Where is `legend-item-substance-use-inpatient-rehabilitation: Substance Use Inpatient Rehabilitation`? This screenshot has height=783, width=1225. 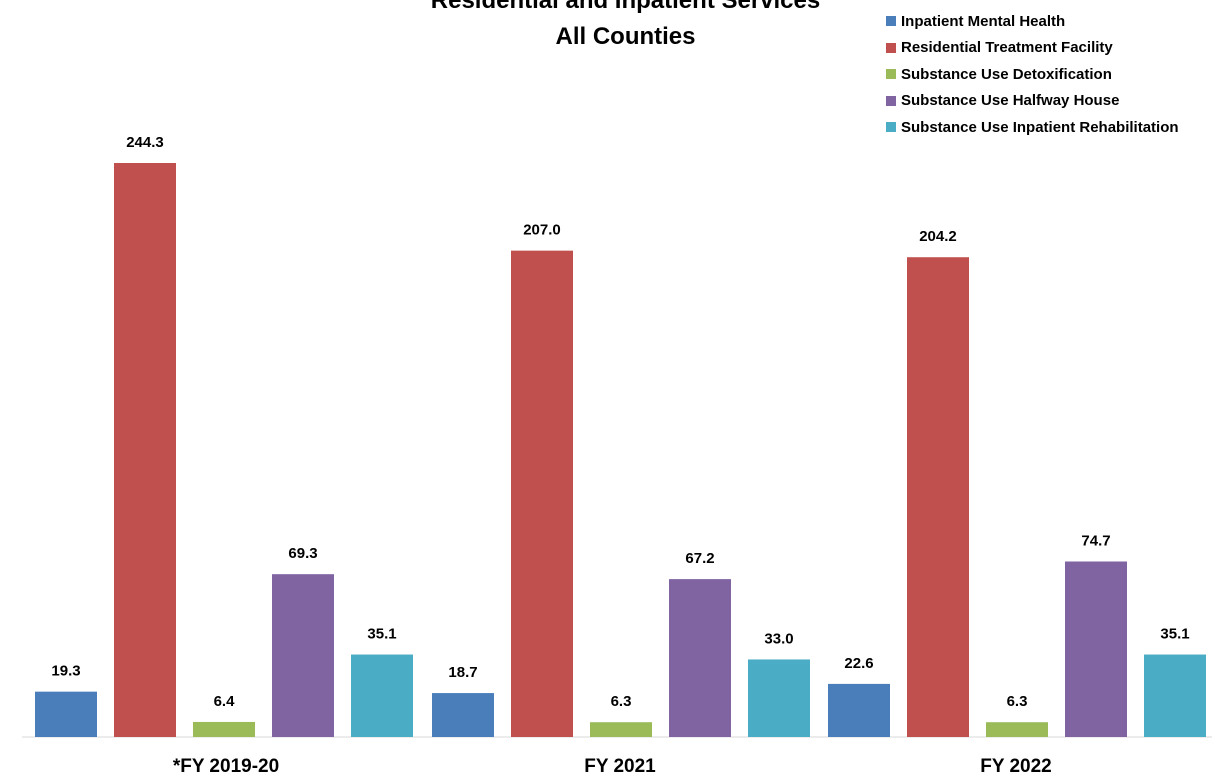
legend-item-substance-use-inpatient-rehabilitation: Substance Use Inpatient Rehabilitation is located at coordinates (1032, 127).